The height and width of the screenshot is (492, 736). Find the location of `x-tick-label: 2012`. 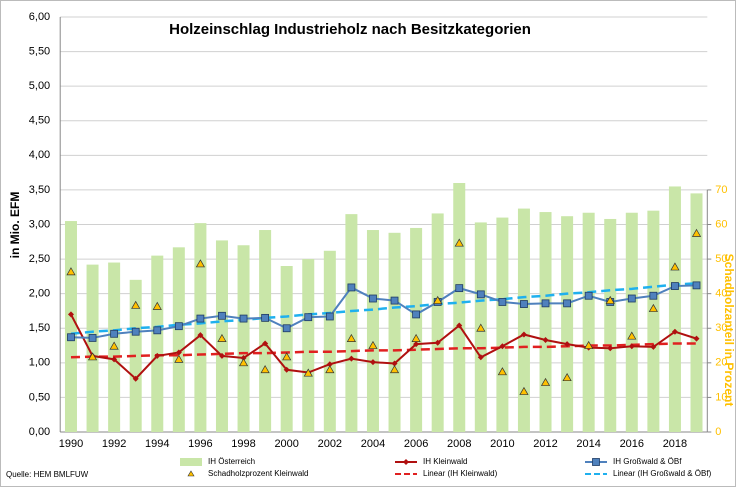

x-tick-label: 2012 is located at coordinates (545, 444).